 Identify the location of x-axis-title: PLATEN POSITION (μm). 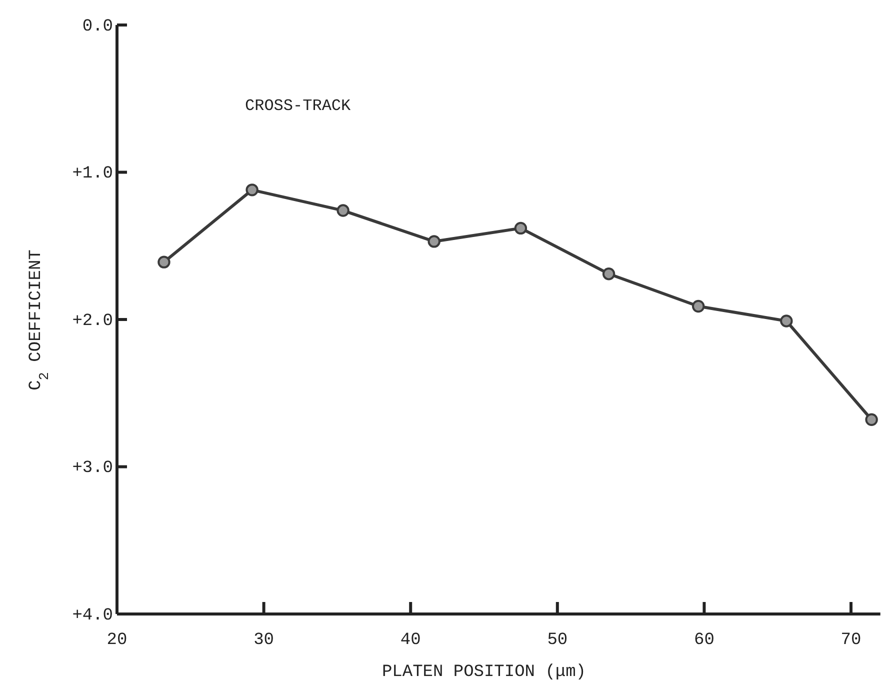
(484, 672).